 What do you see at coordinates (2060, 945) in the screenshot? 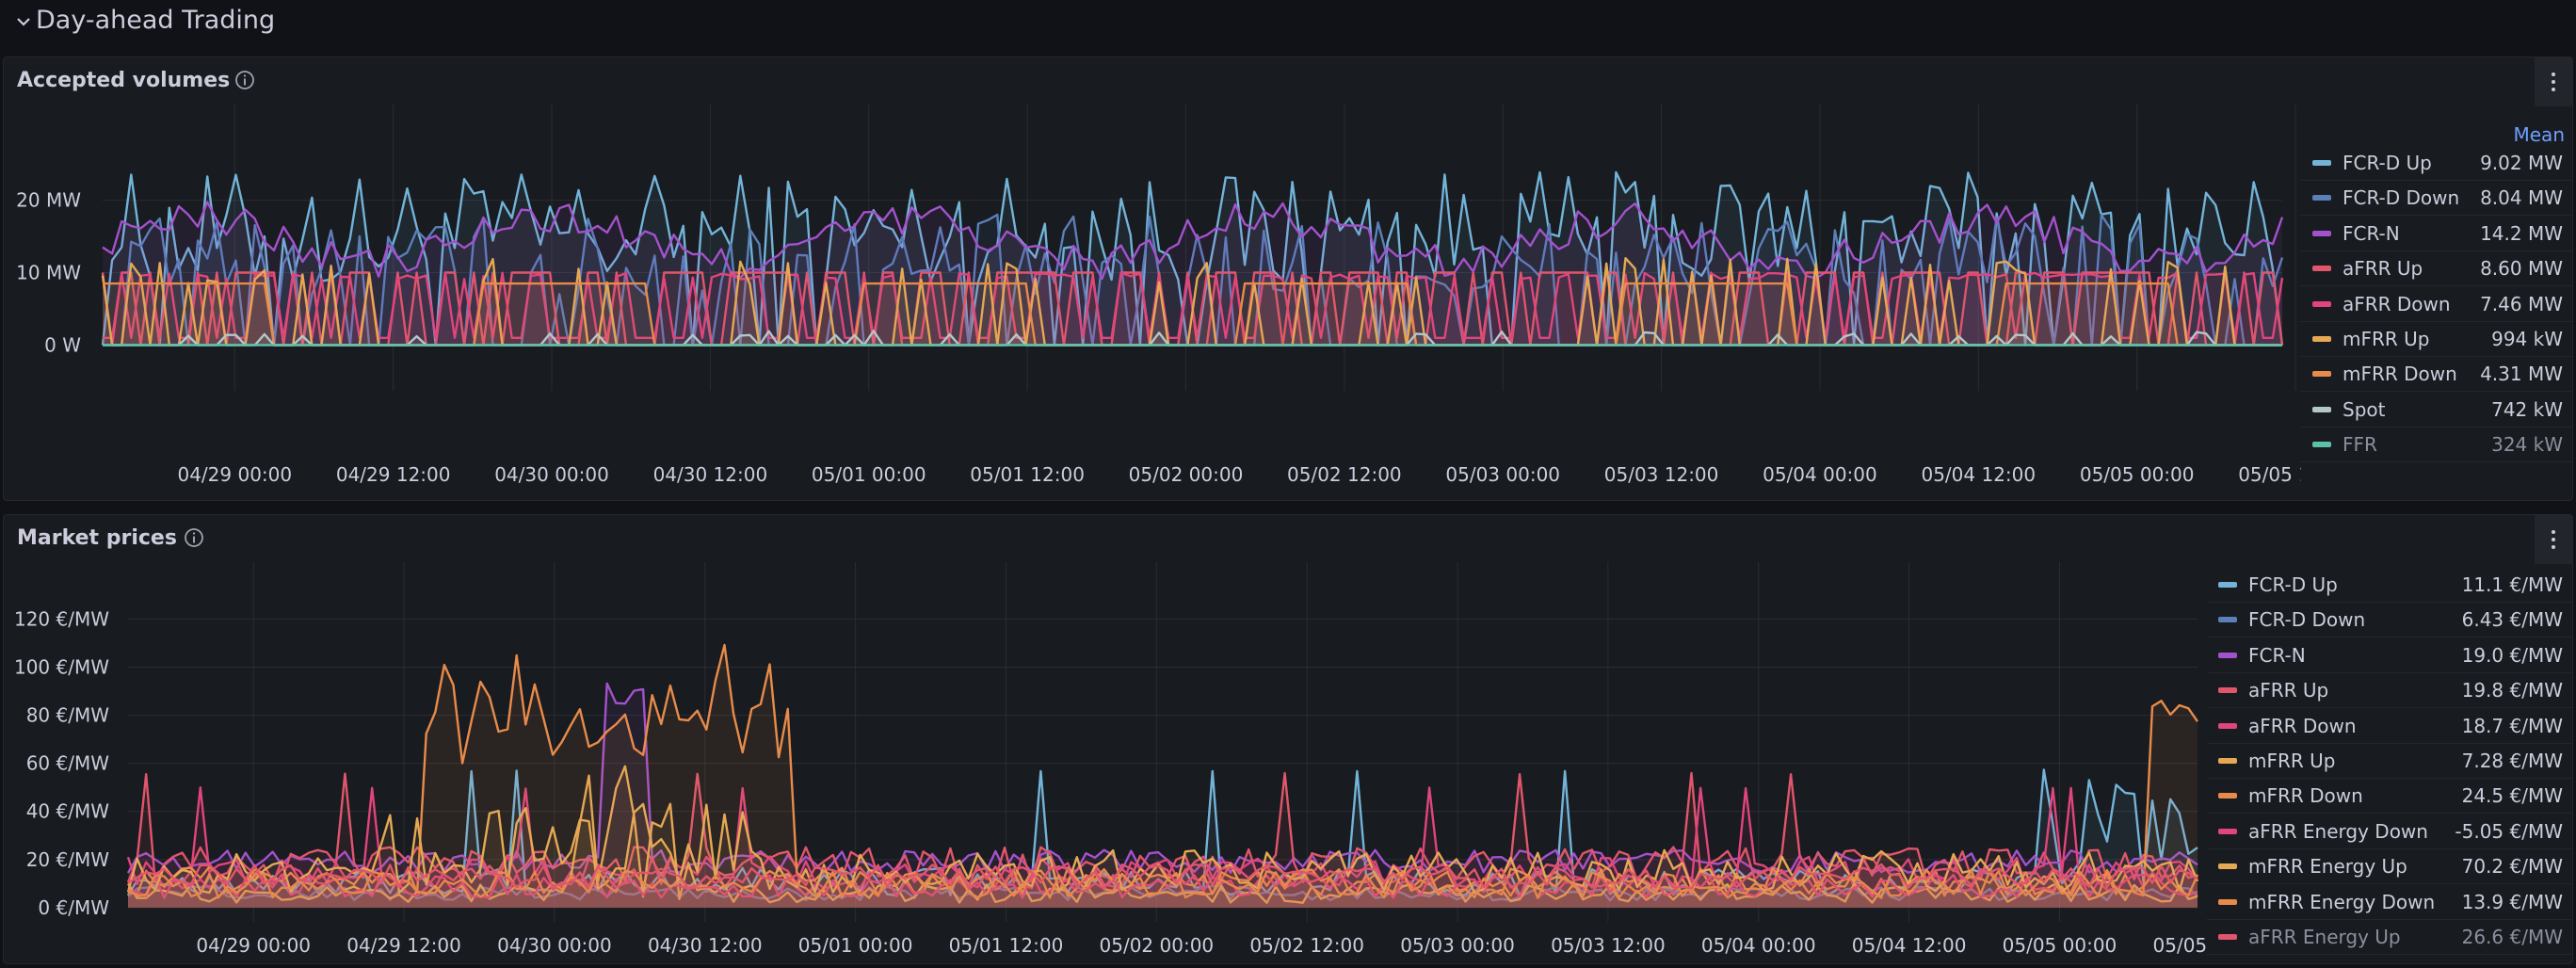
I see `x-tick-label: 05/05 00:00` at bounding box center [2060, 945].